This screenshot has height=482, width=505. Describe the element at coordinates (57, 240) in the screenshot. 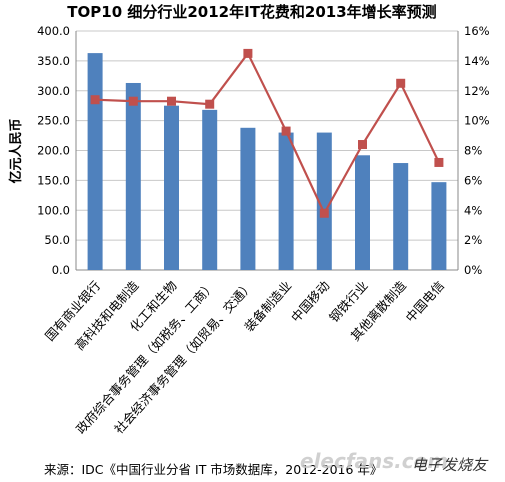

I see `y-tick-label: 50.0` at that location.